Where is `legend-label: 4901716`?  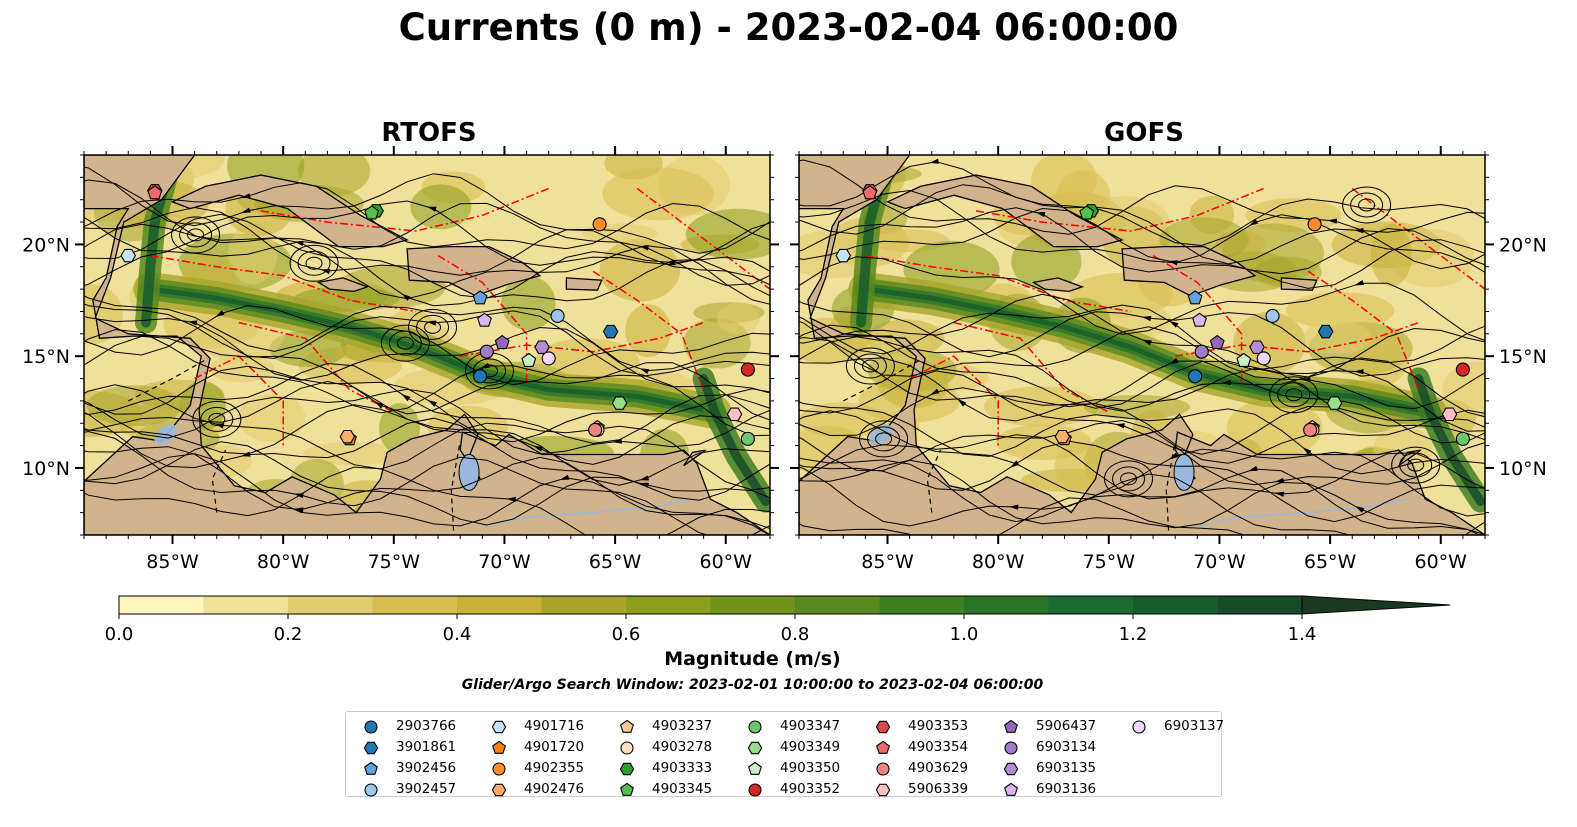 legend-label: 4901716 is located at coordinates (554, 726).